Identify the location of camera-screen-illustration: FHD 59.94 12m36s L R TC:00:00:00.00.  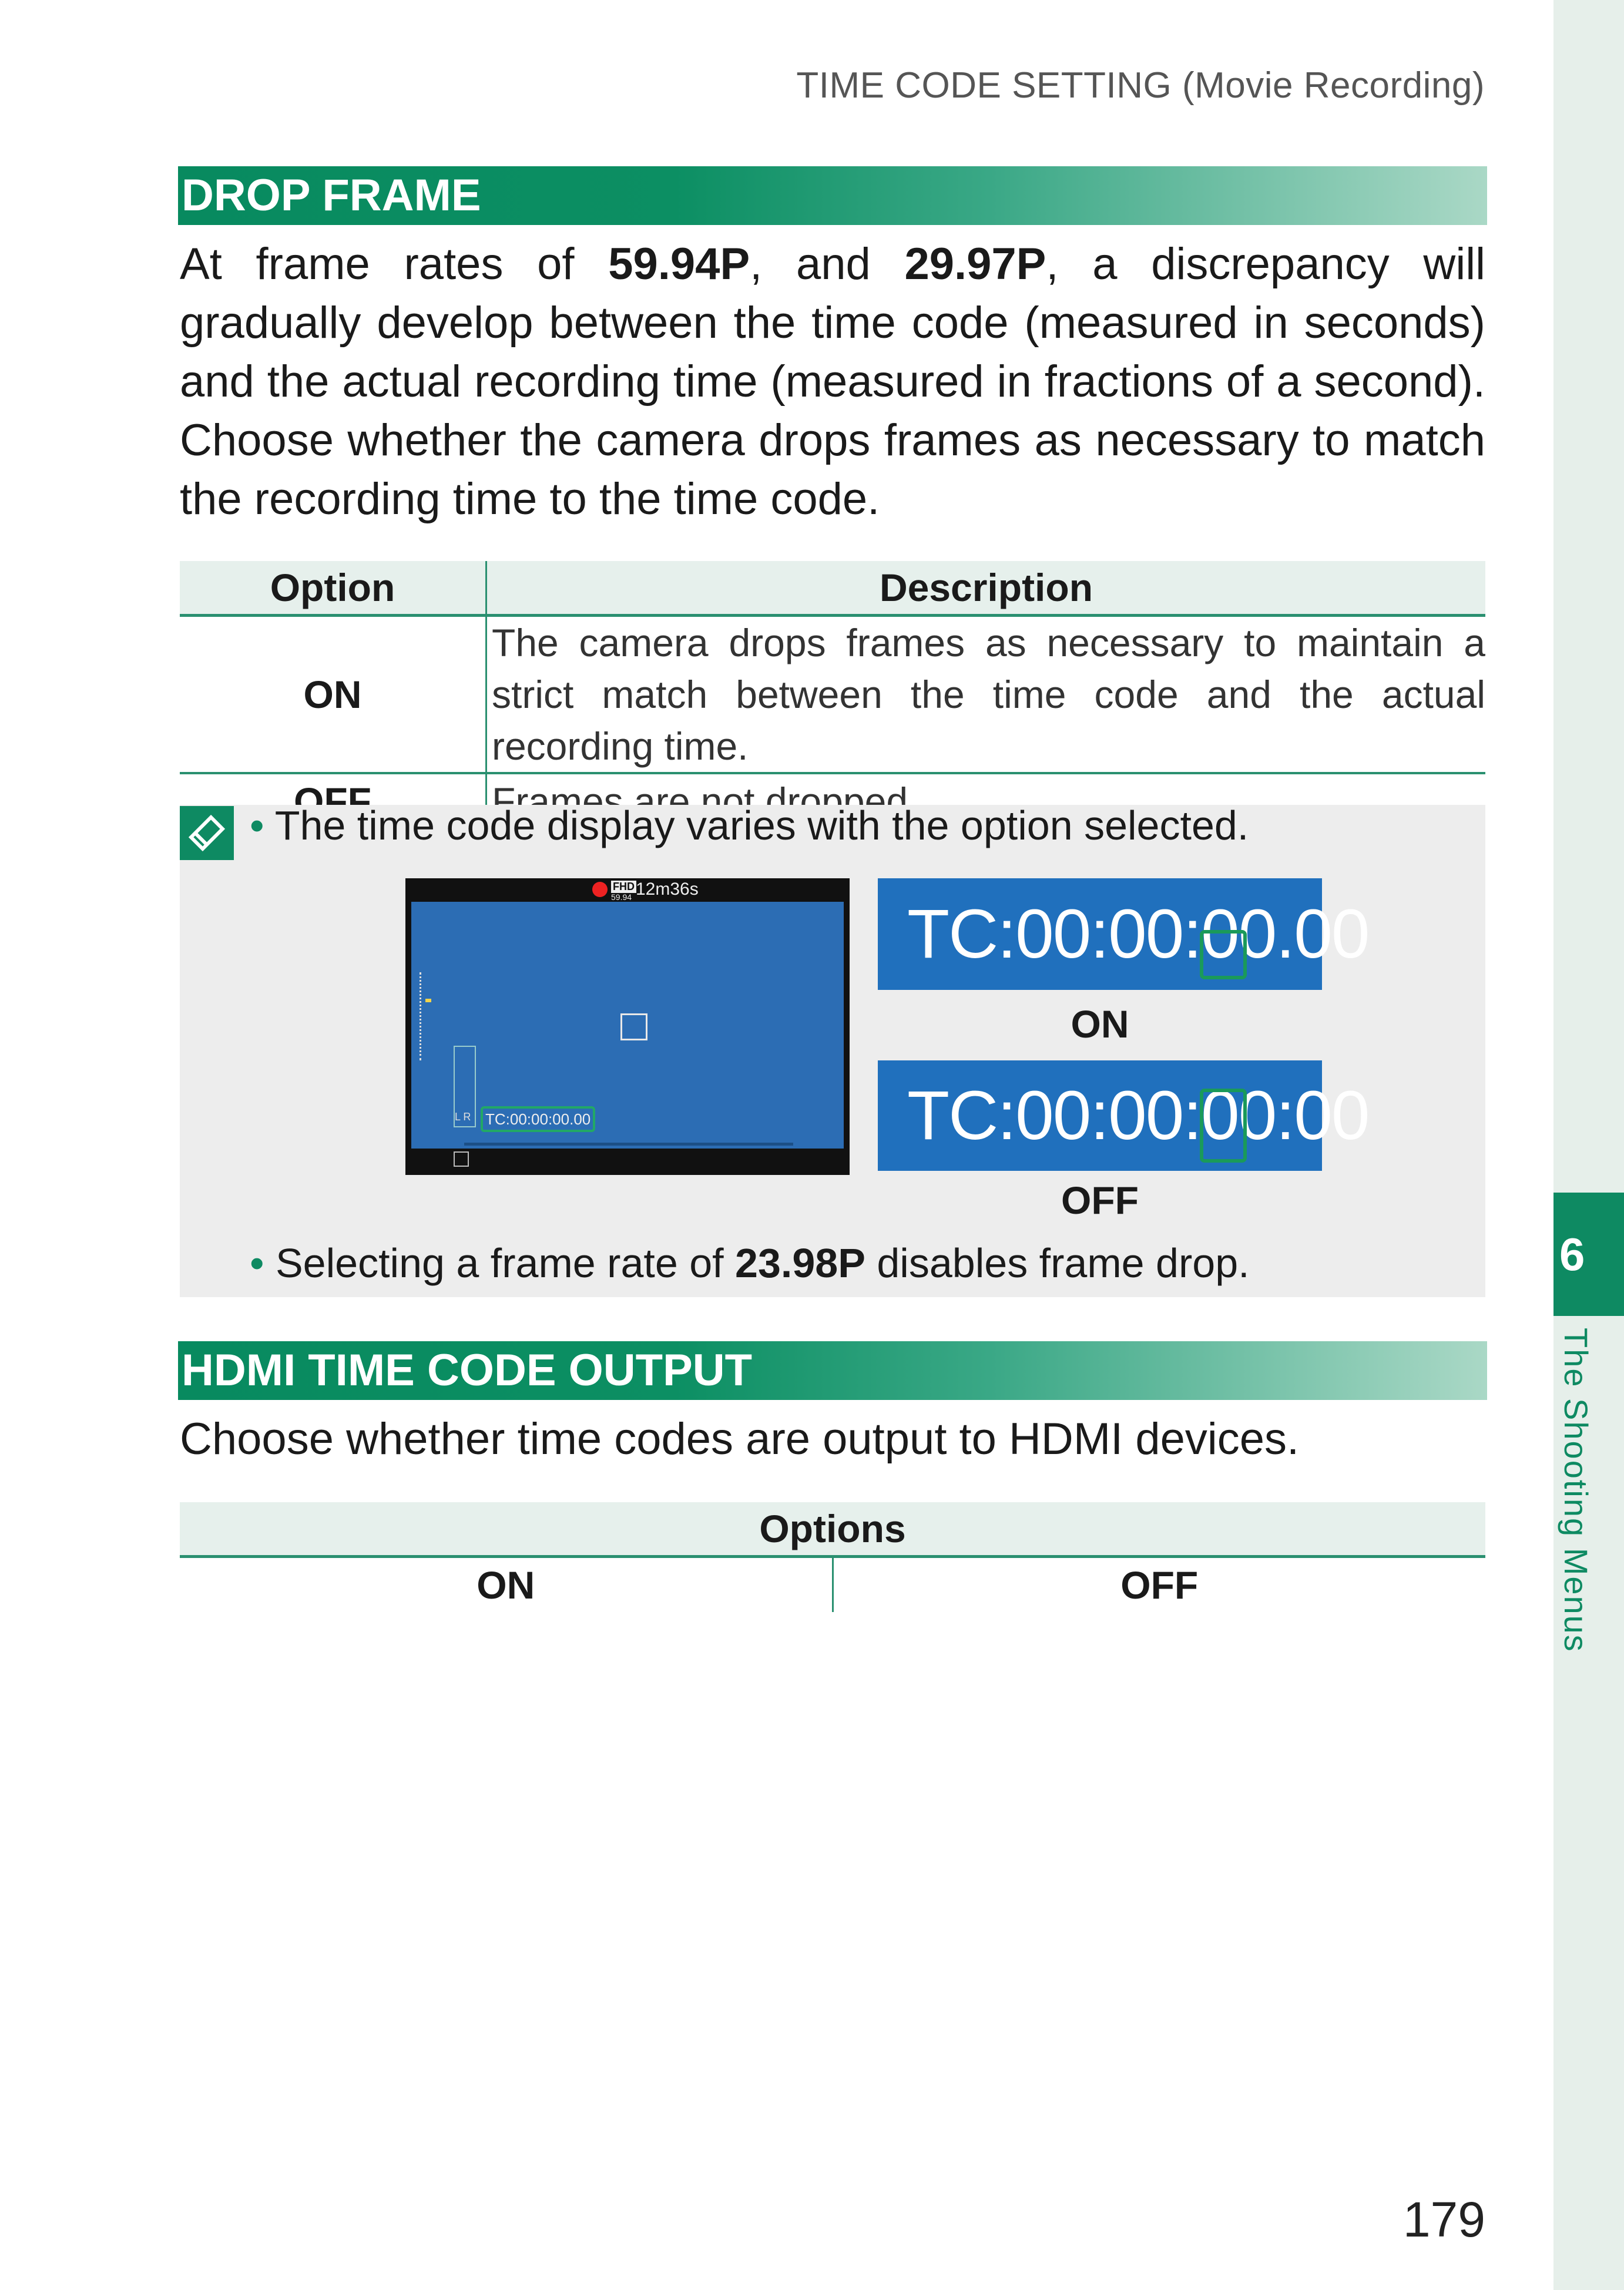
(628, 1026).